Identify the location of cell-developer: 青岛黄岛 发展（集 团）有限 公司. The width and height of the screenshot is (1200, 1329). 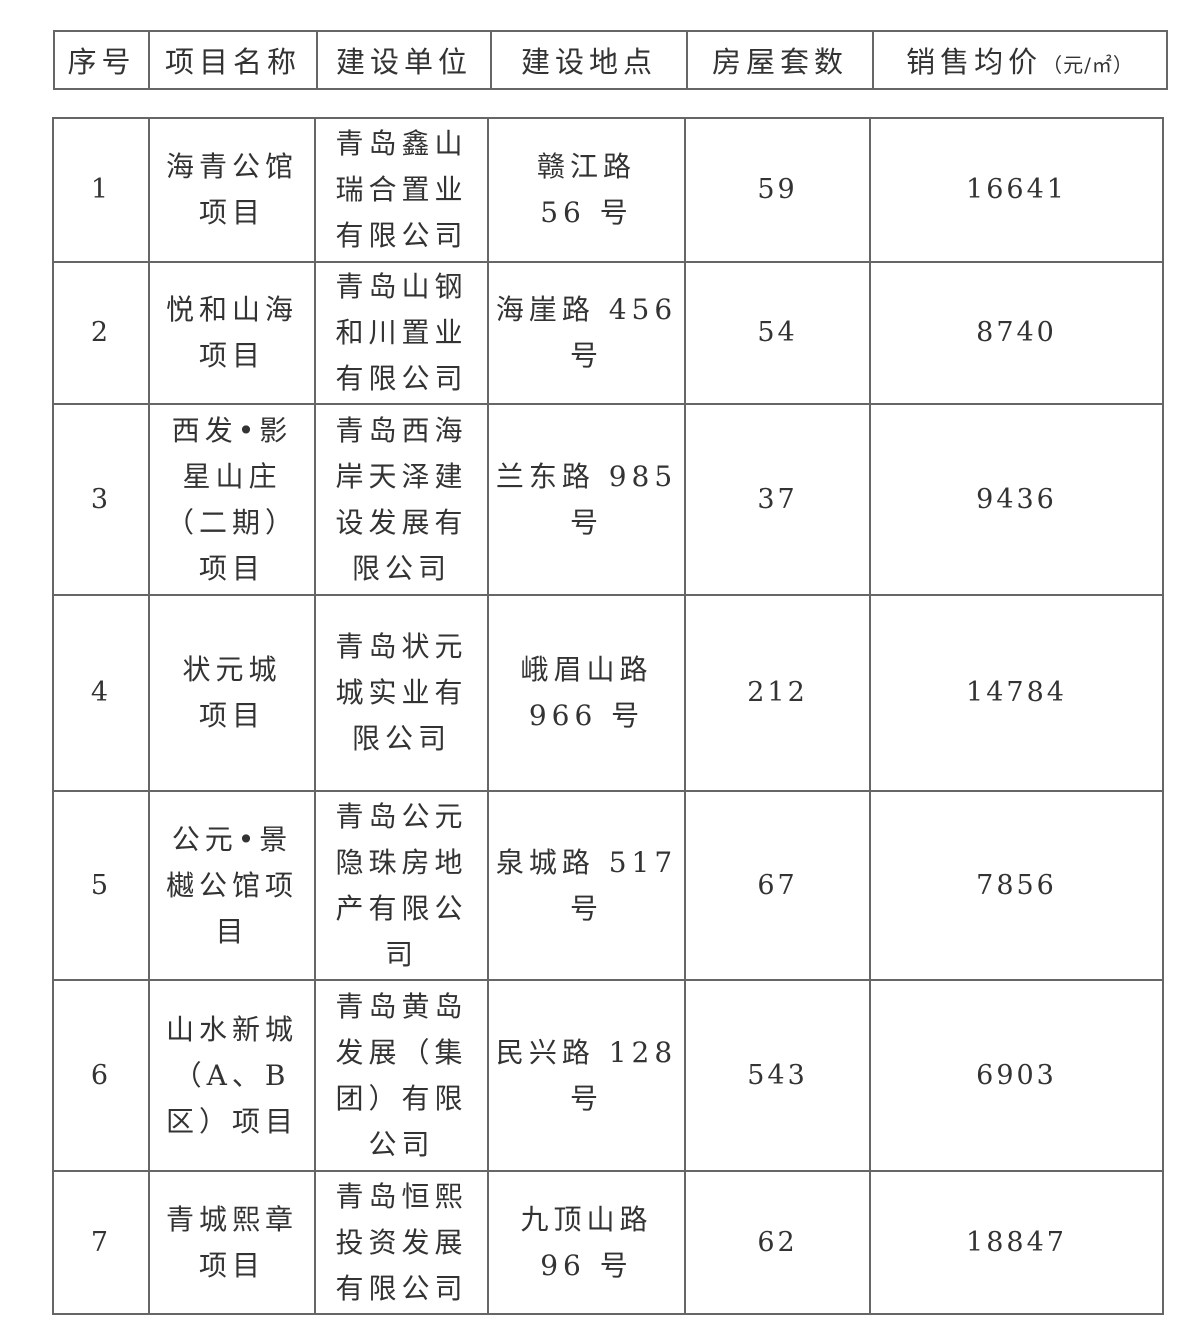
(401, 1075).